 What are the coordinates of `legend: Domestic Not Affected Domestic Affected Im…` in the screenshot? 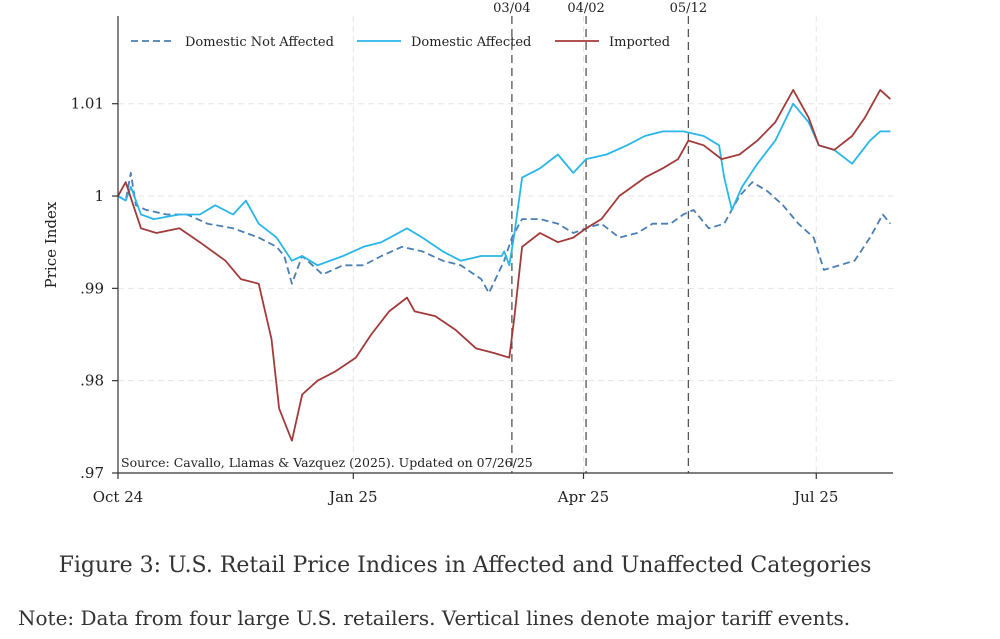 It's located at (400, 42).